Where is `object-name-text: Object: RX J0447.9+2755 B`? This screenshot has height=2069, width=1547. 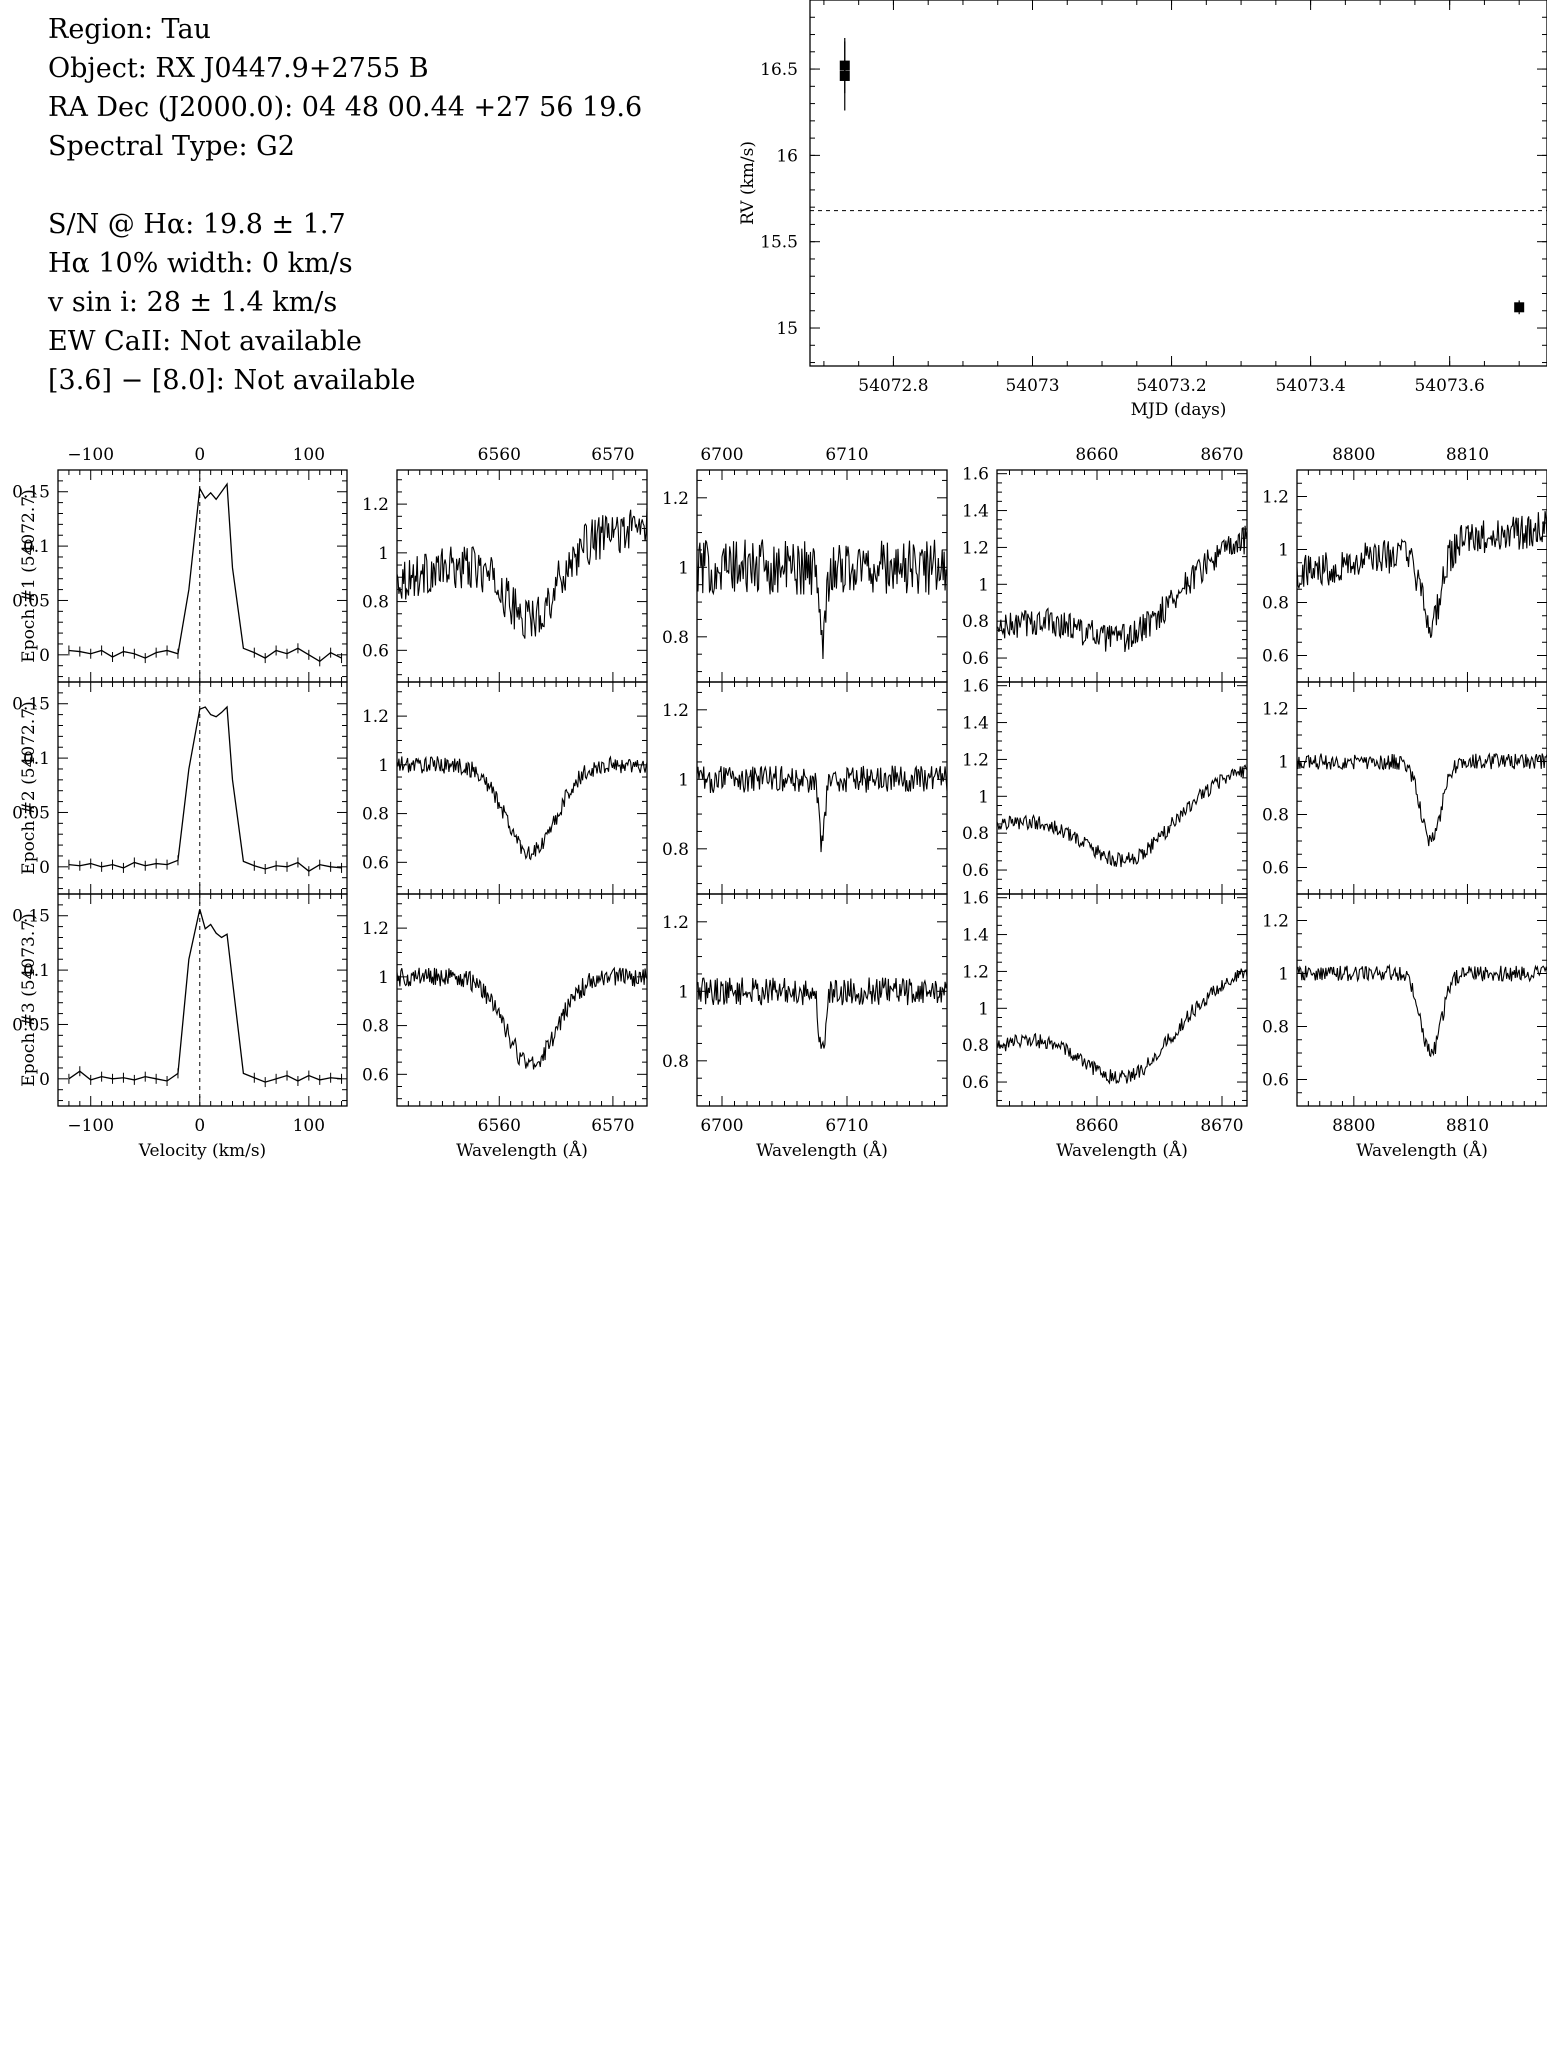 object-name-text: Object: RX J0447.9+2755 B is located at coordinates (238, 68).